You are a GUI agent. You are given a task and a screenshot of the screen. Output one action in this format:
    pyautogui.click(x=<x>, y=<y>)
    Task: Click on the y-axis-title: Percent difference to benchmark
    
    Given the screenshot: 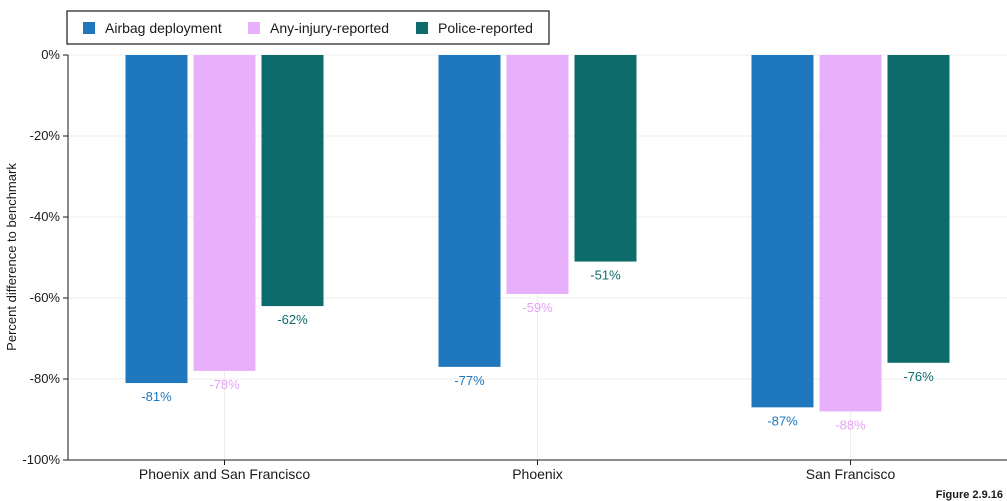 What is the action you would take?
    pyautogui.click(x=11, y=257)
    